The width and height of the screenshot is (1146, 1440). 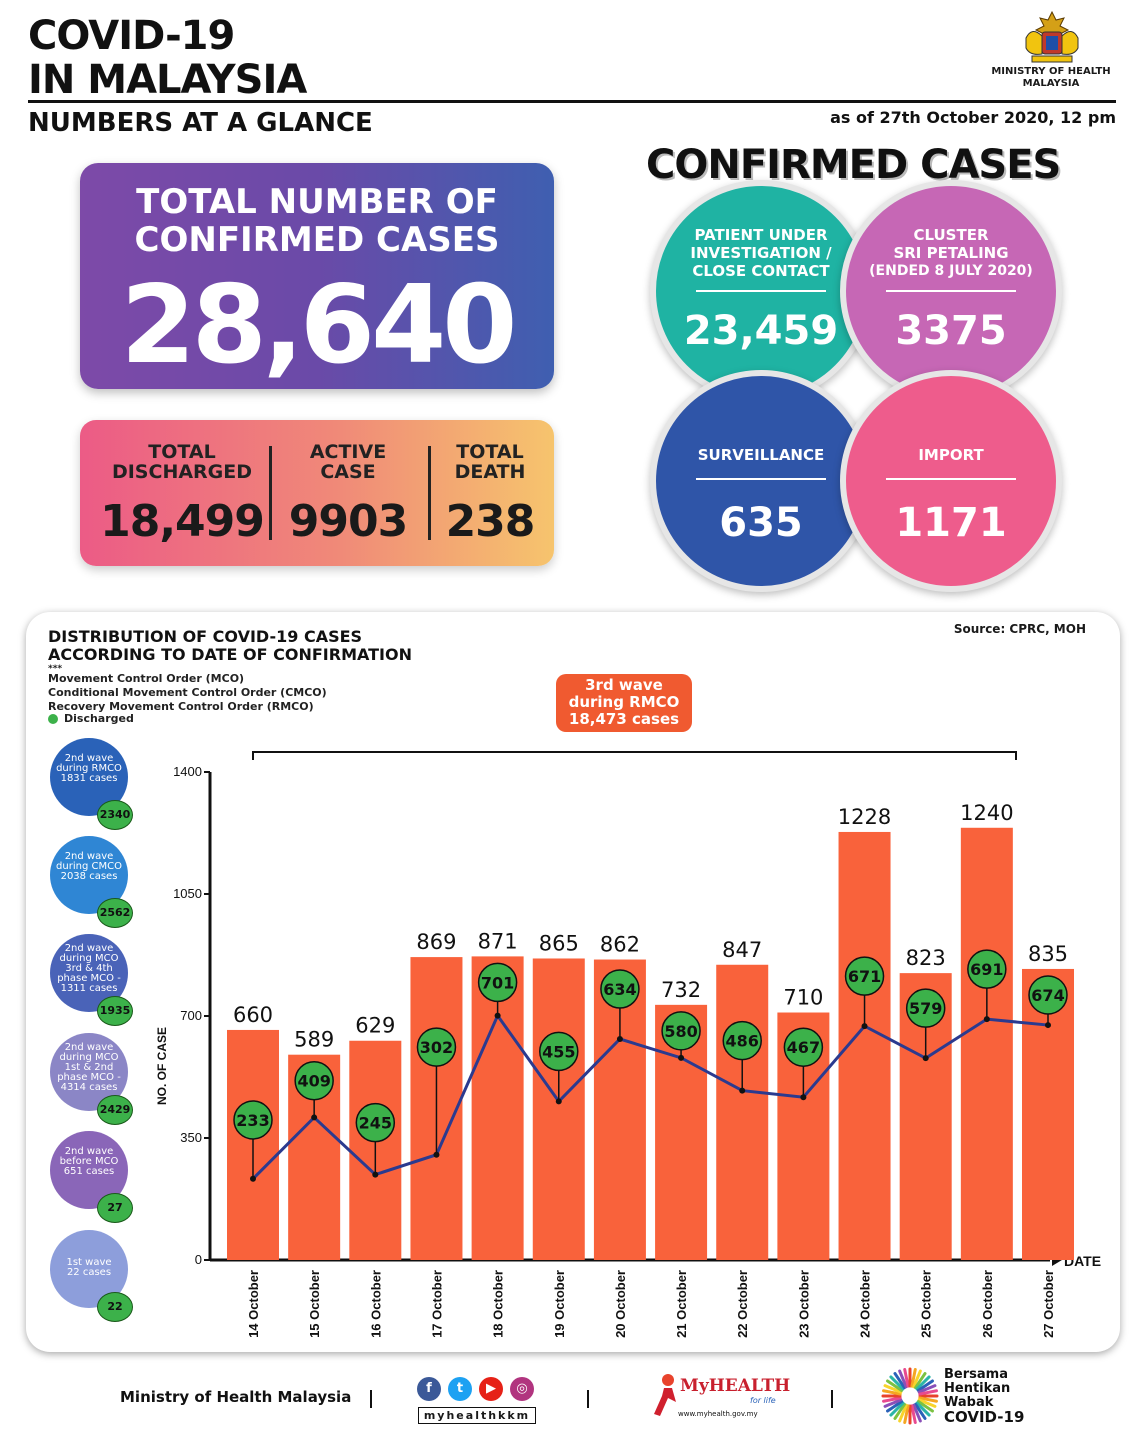 I want to click on x-tick-label: 19 October, so click(x=559, y=1304).